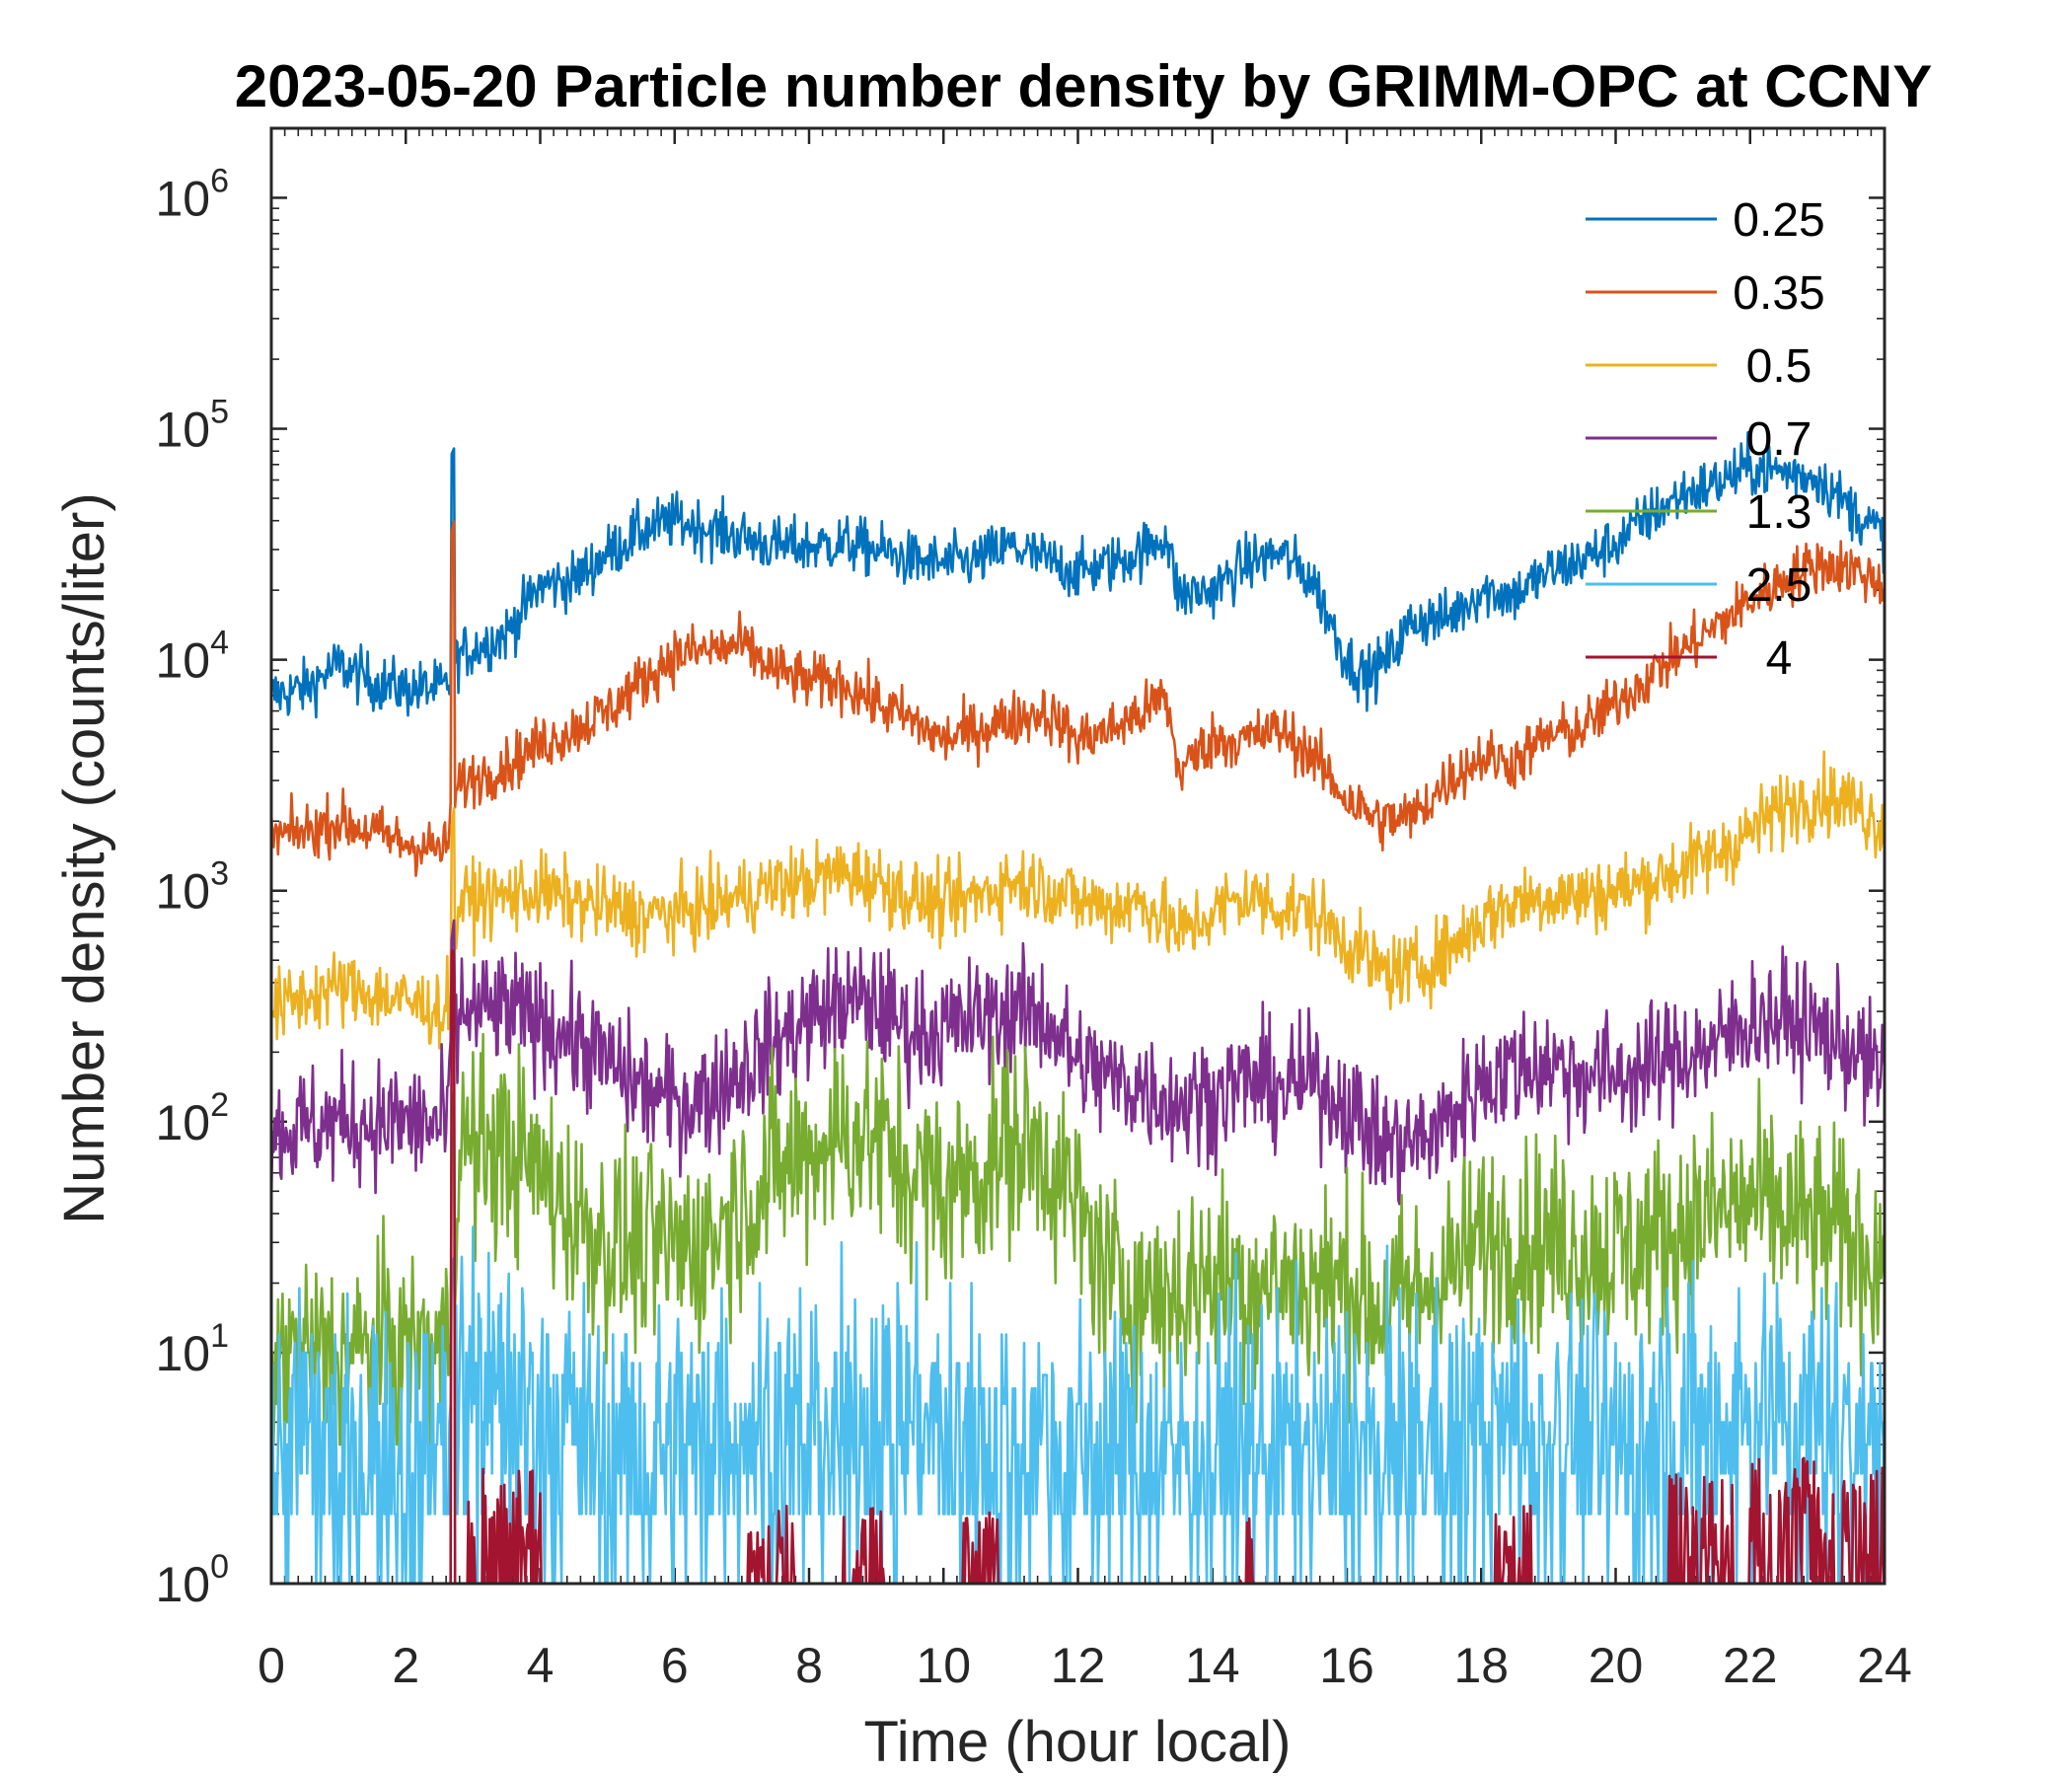 This screenshot has height=1776, width=2072. Describe the element at coordinates (1617, 1666) in the screenshot. I see `x-tick-label: 20` at that location.